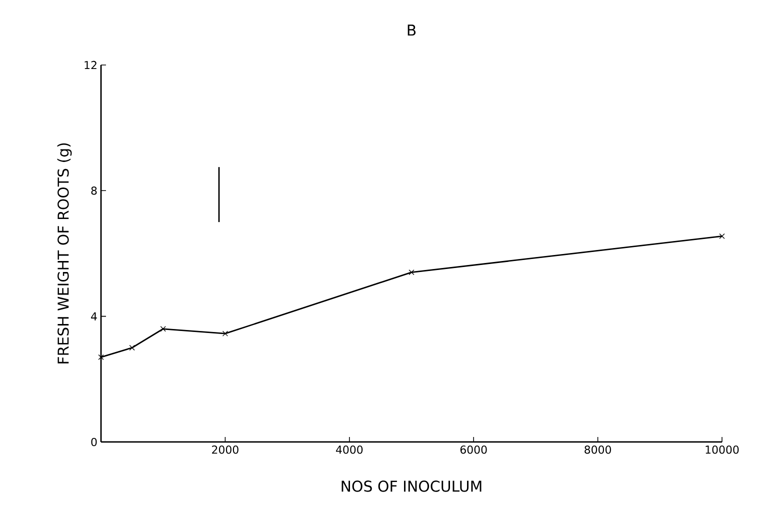  I want to click on y-axis-title: FRESH WEIGHT OF ROOTS (g), so click(64, 253).